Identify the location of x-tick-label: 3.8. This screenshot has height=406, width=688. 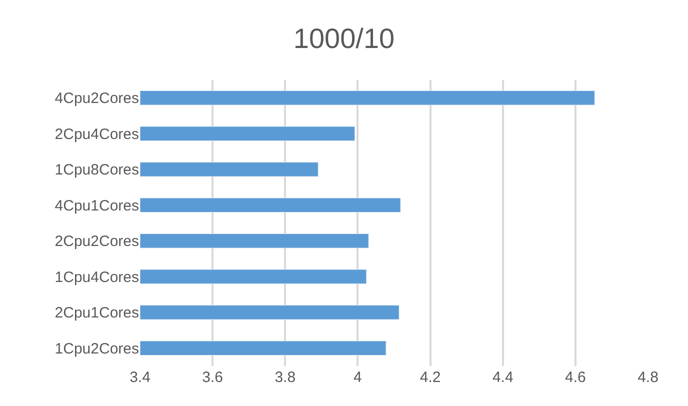
(285, 377).